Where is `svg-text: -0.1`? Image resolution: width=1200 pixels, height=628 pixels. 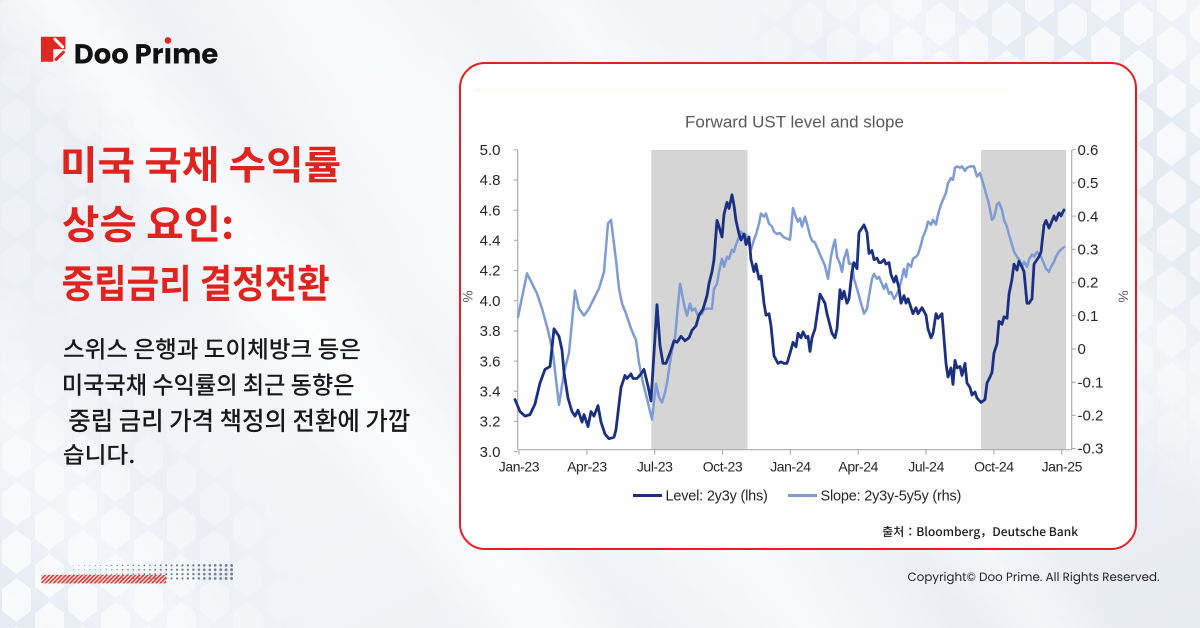
svg-text: -0.1 is located at coordinates (1091, 382).